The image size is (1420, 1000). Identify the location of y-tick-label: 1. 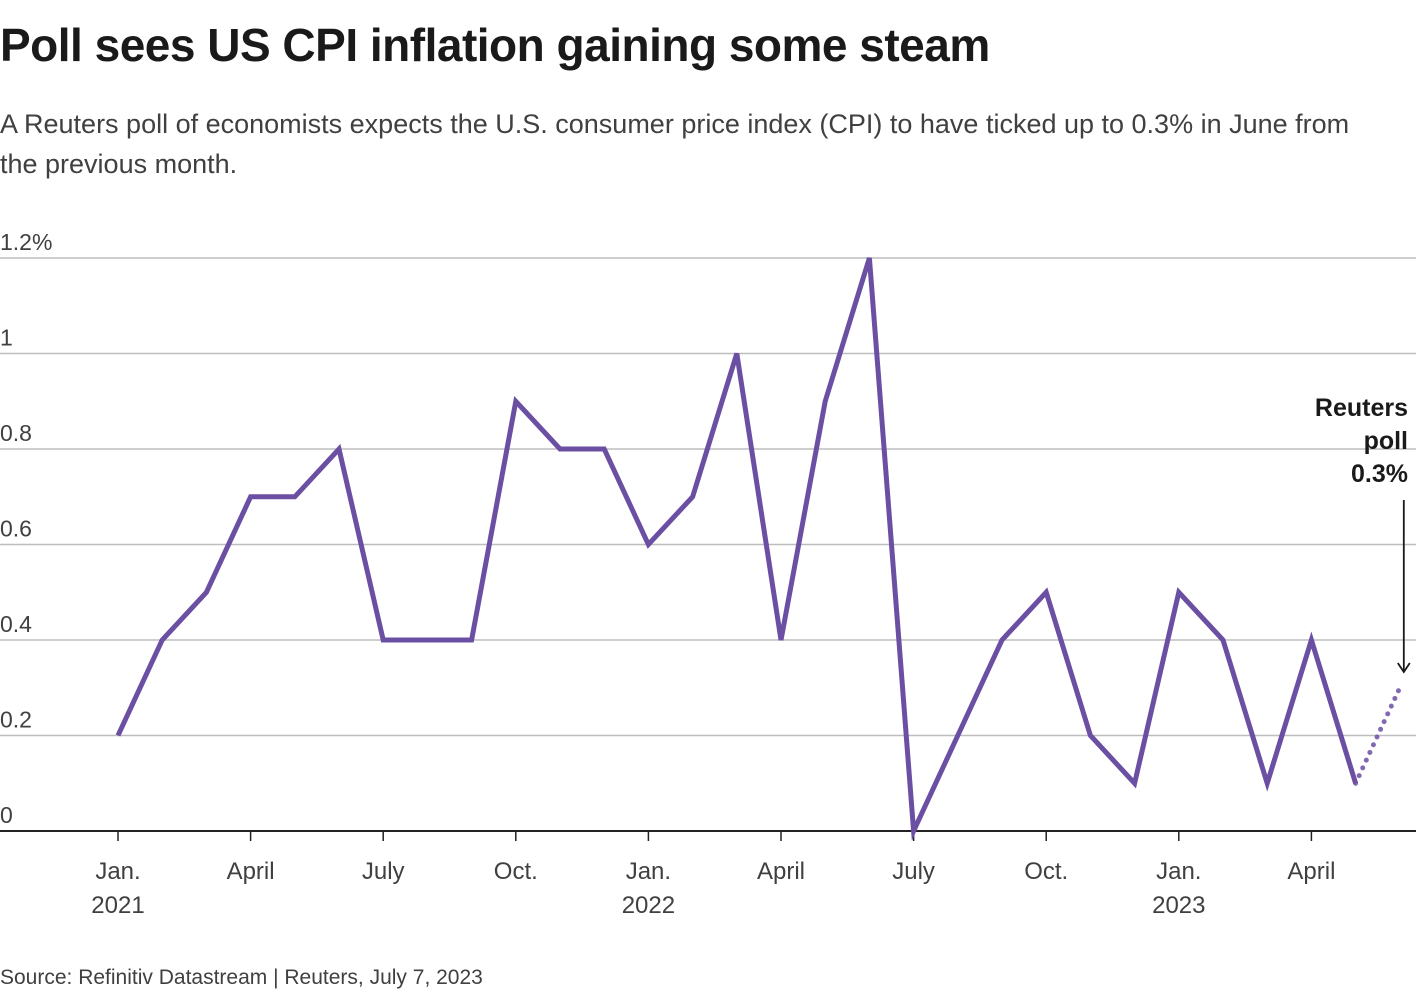
(6, 338).